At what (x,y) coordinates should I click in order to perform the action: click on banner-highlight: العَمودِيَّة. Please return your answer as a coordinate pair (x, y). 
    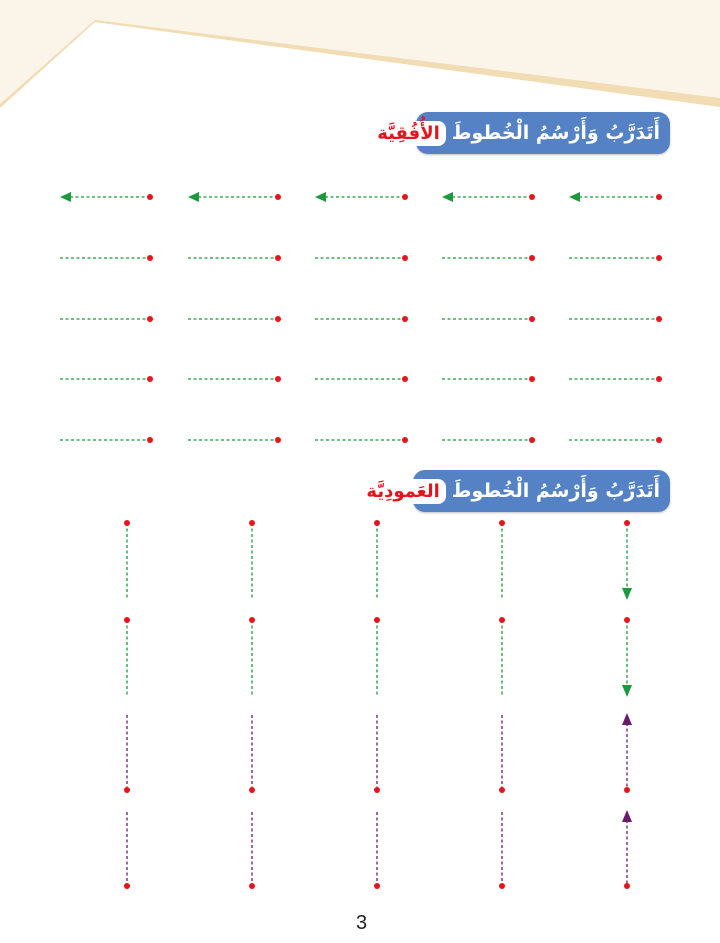
    Looking at the image, I should click on (403, 491).